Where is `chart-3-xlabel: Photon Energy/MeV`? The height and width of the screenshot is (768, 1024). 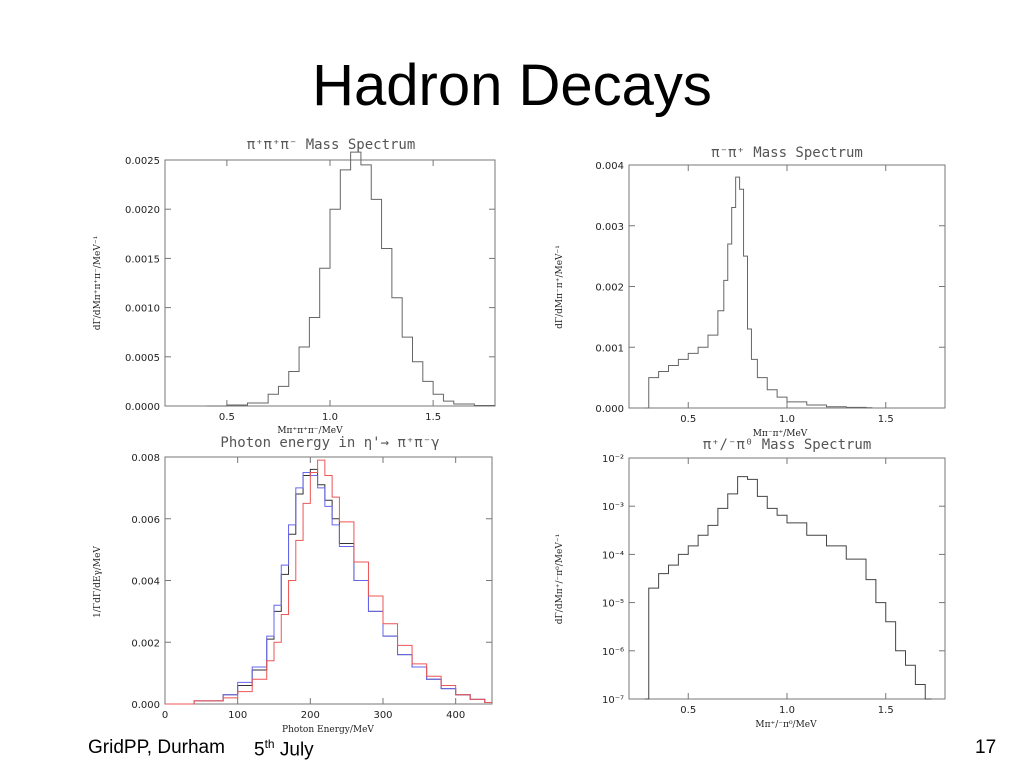 chart-3-xlabel: Photon Energy/MeV is located at coordinates (328, 730).